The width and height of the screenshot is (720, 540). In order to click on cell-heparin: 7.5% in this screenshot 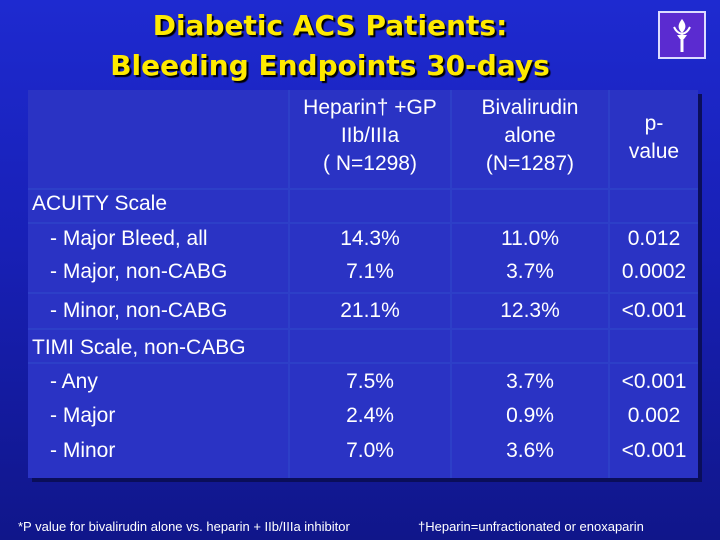, I will do `click(370, 381)`.